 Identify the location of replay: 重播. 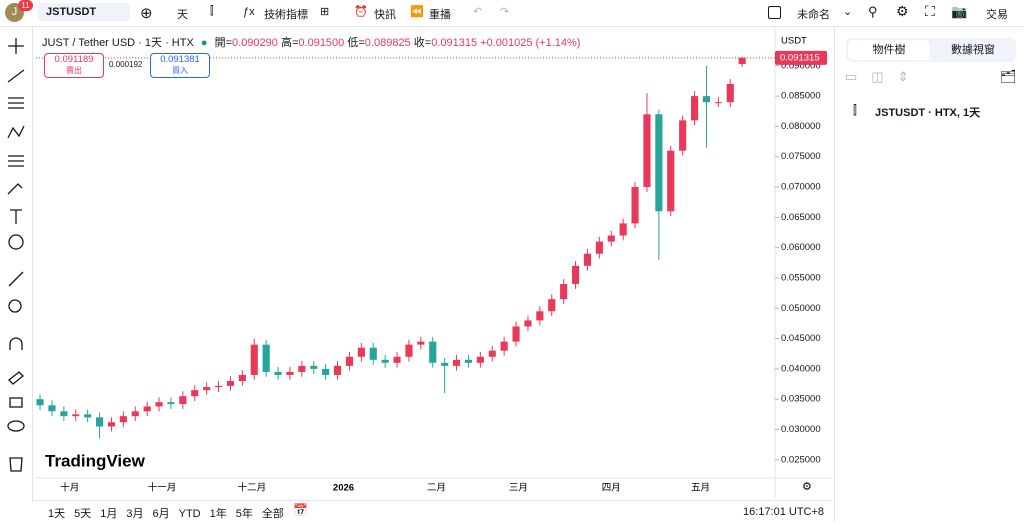
(440, 15).